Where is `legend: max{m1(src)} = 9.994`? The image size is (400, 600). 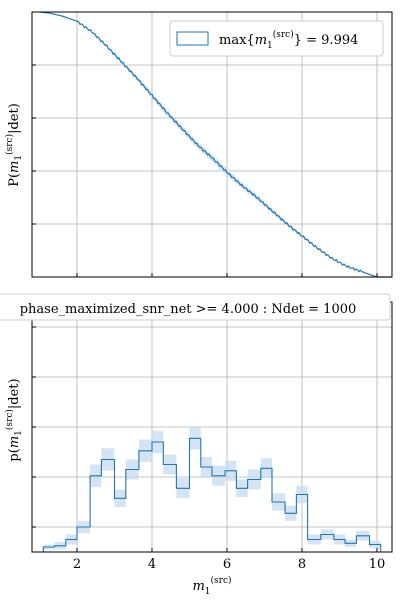 legend: max{m1(src)} = 9.994 is located at coordinates (276, 38).